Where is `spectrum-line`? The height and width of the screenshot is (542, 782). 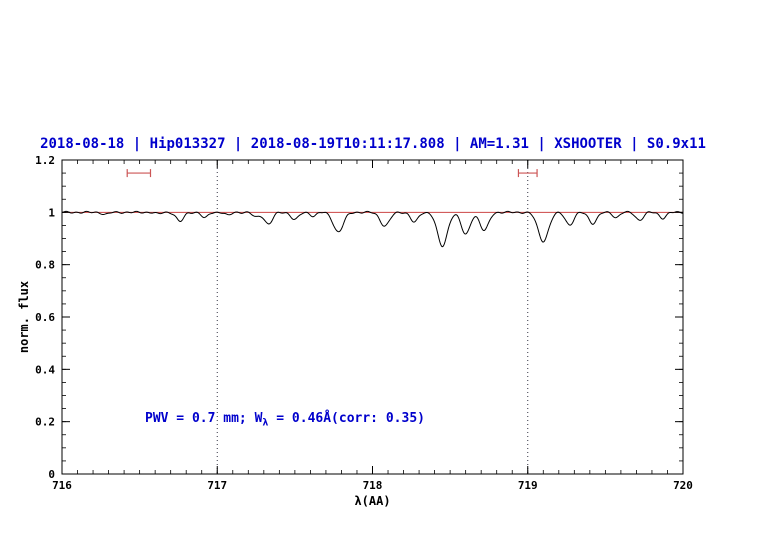 spectrum-line is located at coordinates (372, 229).